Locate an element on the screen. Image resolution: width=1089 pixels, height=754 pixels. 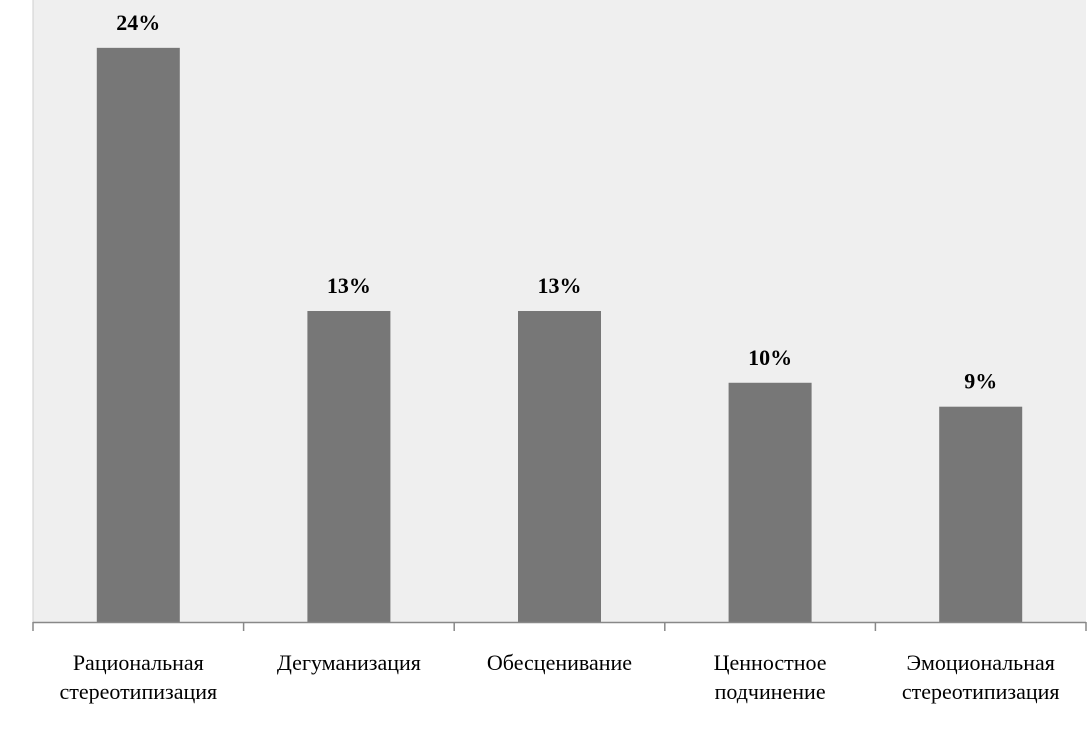
category-label-line: подчинение is located at coordinates (770, 691).